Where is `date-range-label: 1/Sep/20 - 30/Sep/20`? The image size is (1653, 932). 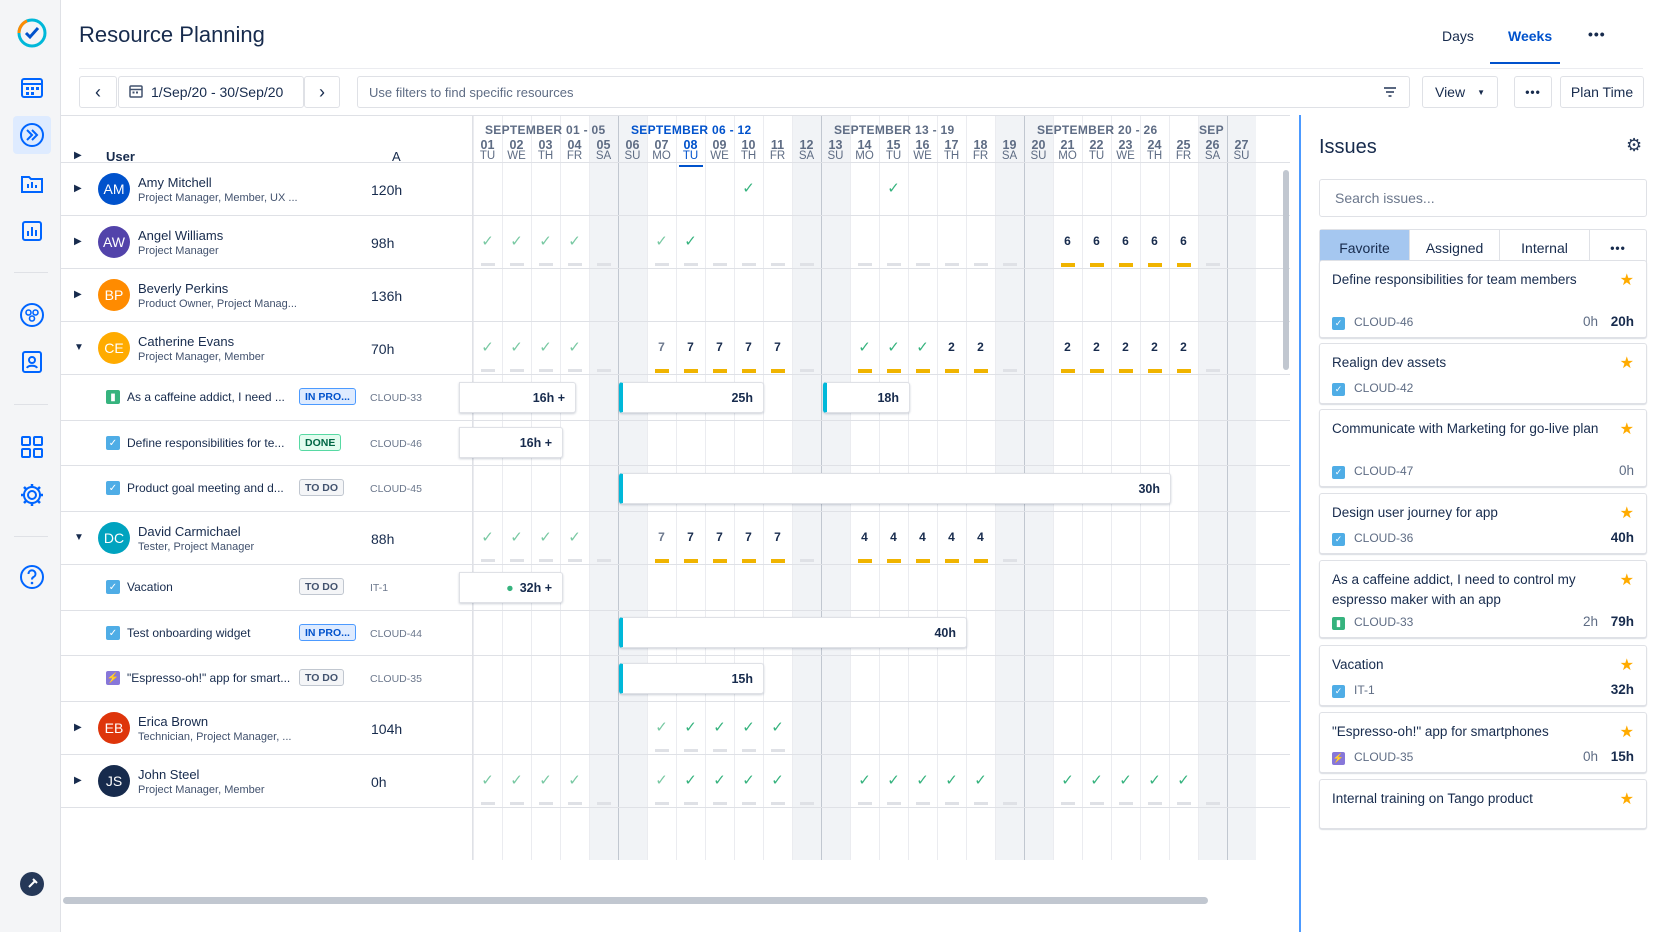 date-range-label: 1/Sep/20 - 30/Sep/20 is located at coordinates (217, 92).